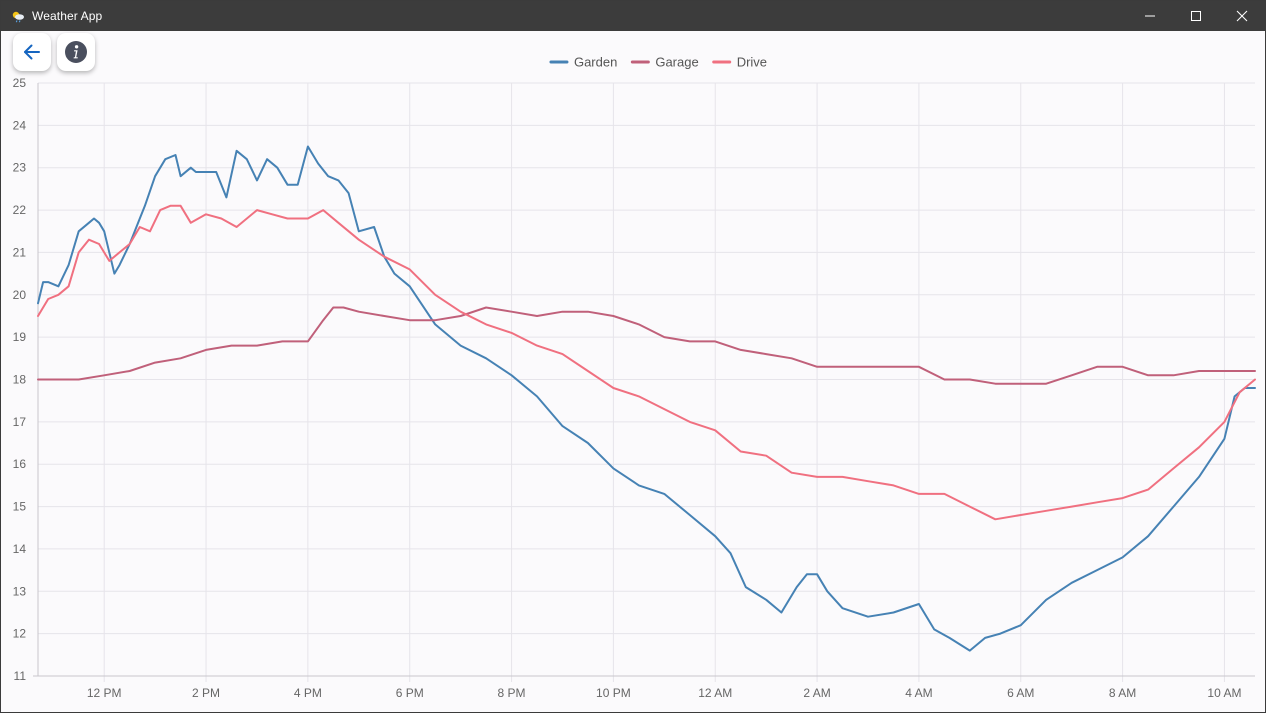 This screenshot has width=1266, height=713. I want to click on window-controls, so click(1196, 16).